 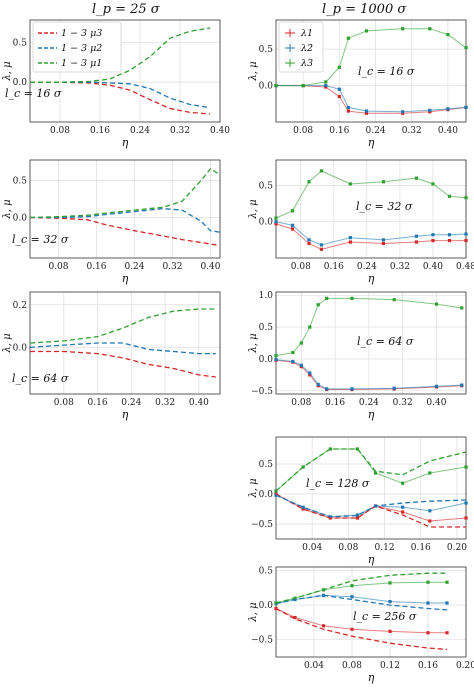 What do you see at coordinates (40, 378) in the screenshot?
I see `panel-label: l_c = 64 σ` at bounding box center [40, 378].